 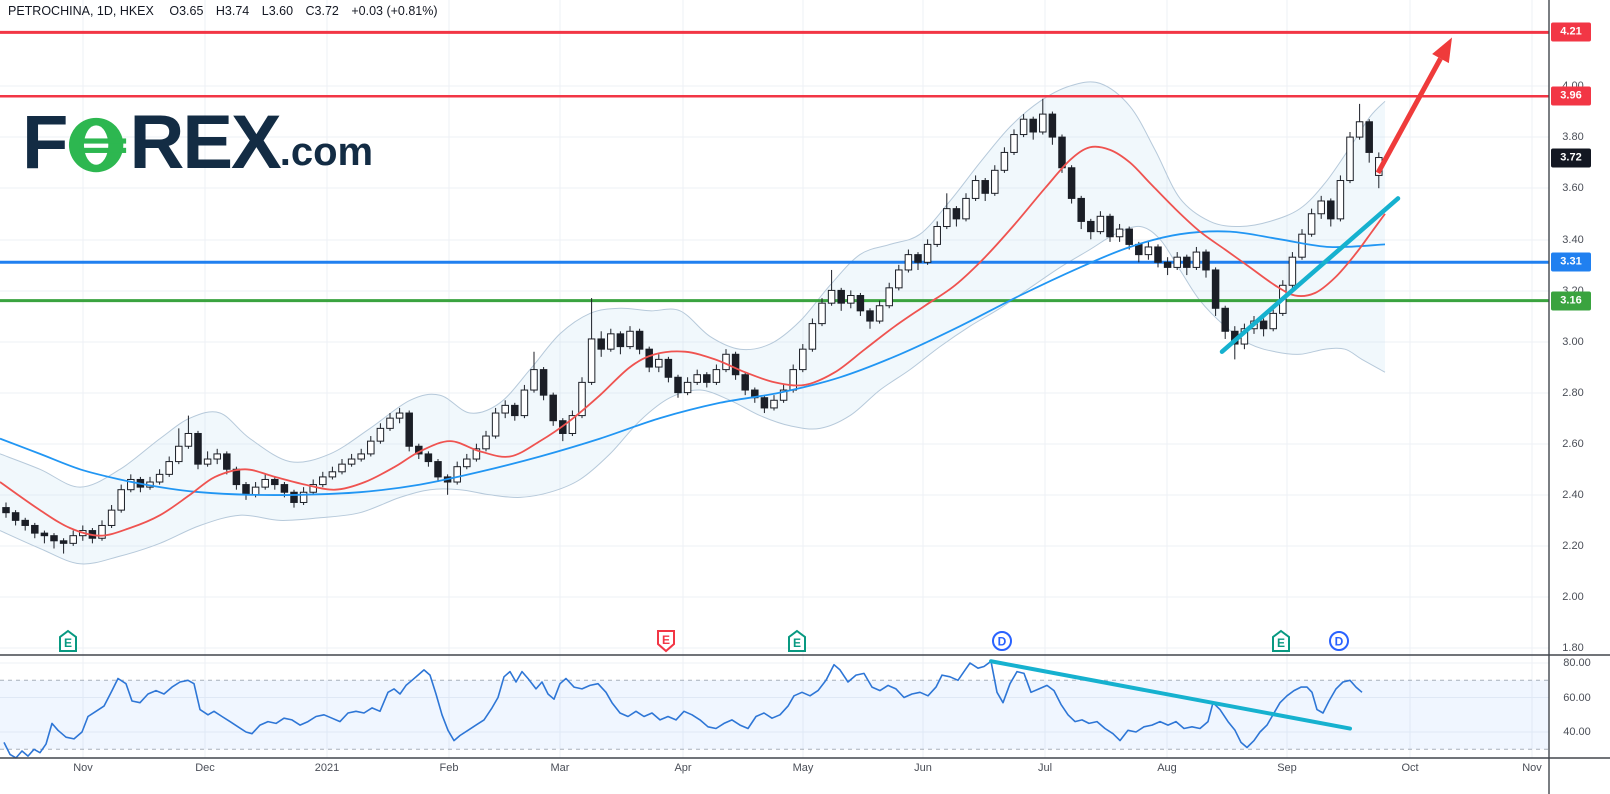 I want to click on rsi-tick: 80.00, so click(x=1577, y=663).